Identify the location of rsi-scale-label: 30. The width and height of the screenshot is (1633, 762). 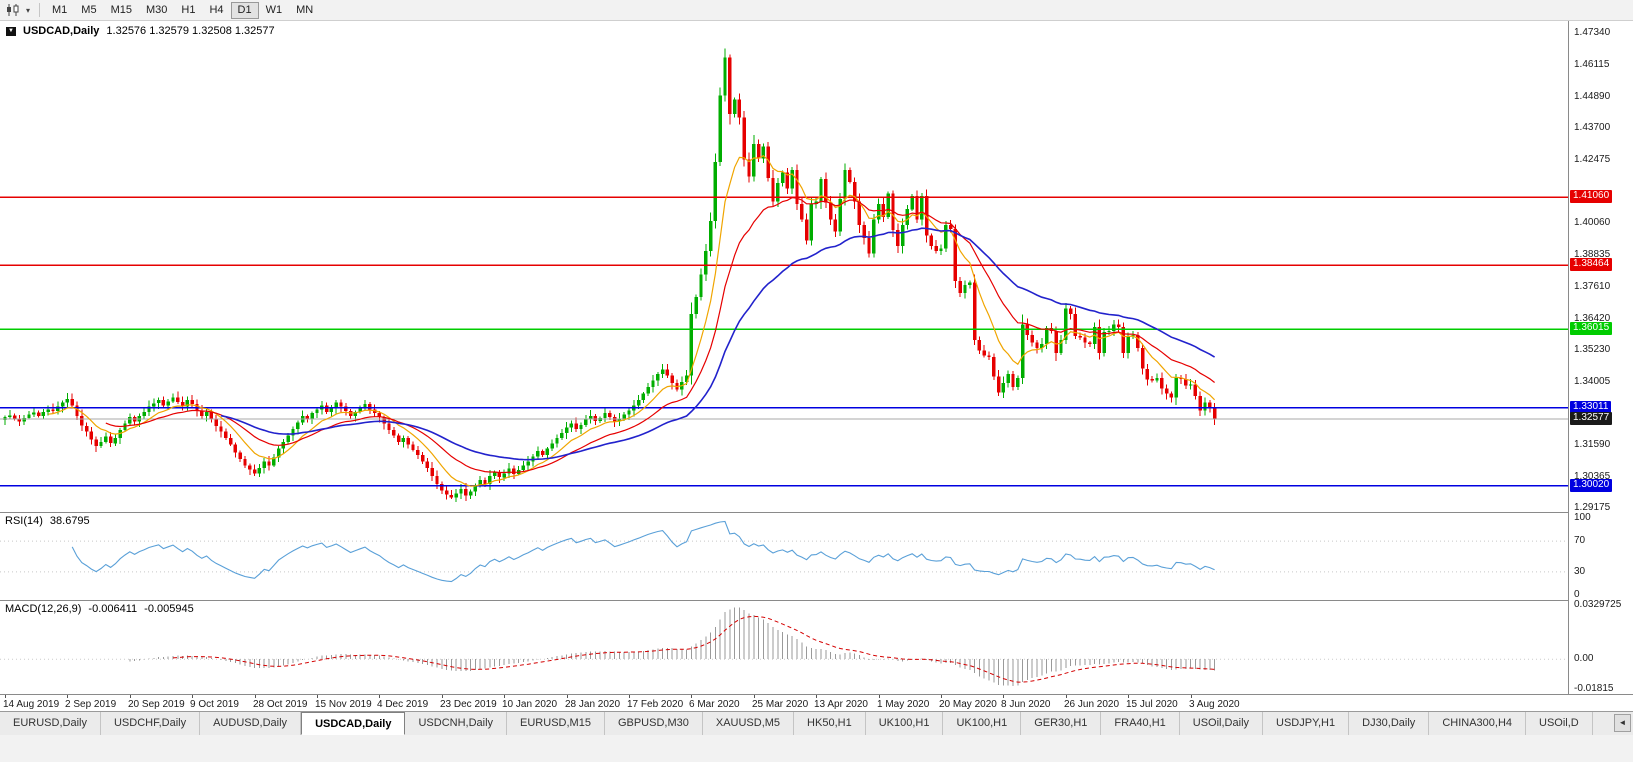
(1580, 571).